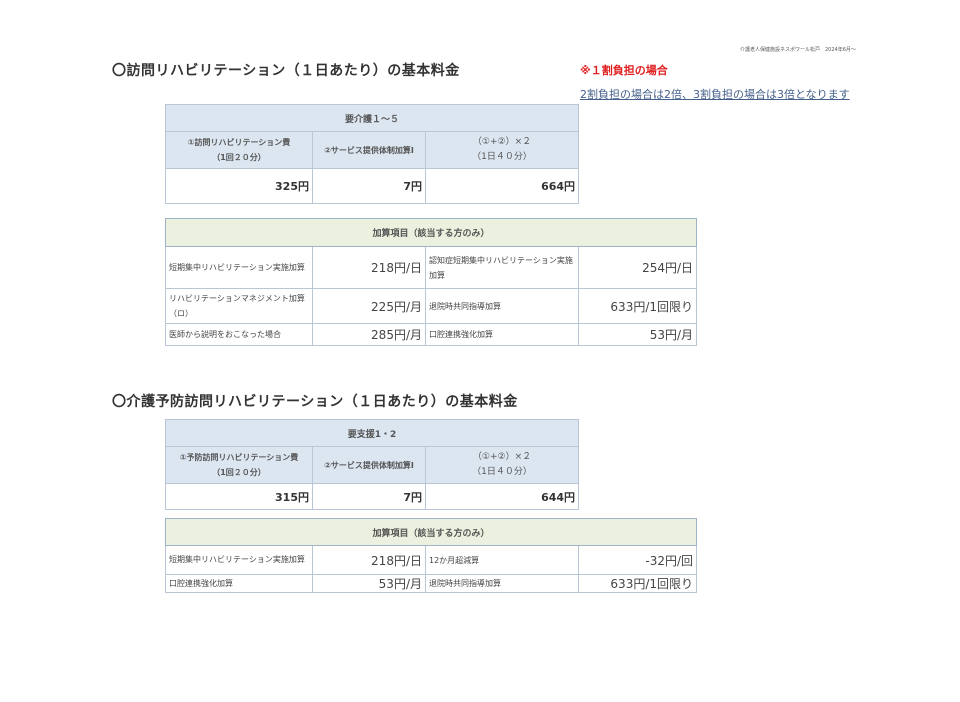 This screenshot has width=960, height=702. Describe the element at coordinates (624, 70) in the screenshot. I see `copay-note-heading: ※１割負担の場合` at that location.